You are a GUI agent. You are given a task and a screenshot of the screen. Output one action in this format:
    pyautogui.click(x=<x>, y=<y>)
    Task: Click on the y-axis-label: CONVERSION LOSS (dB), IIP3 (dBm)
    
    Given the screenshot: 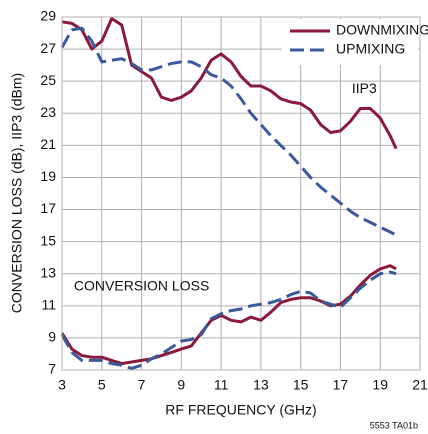 What is the action you would take?
    pyautogui.click(x=17, y=193)
    